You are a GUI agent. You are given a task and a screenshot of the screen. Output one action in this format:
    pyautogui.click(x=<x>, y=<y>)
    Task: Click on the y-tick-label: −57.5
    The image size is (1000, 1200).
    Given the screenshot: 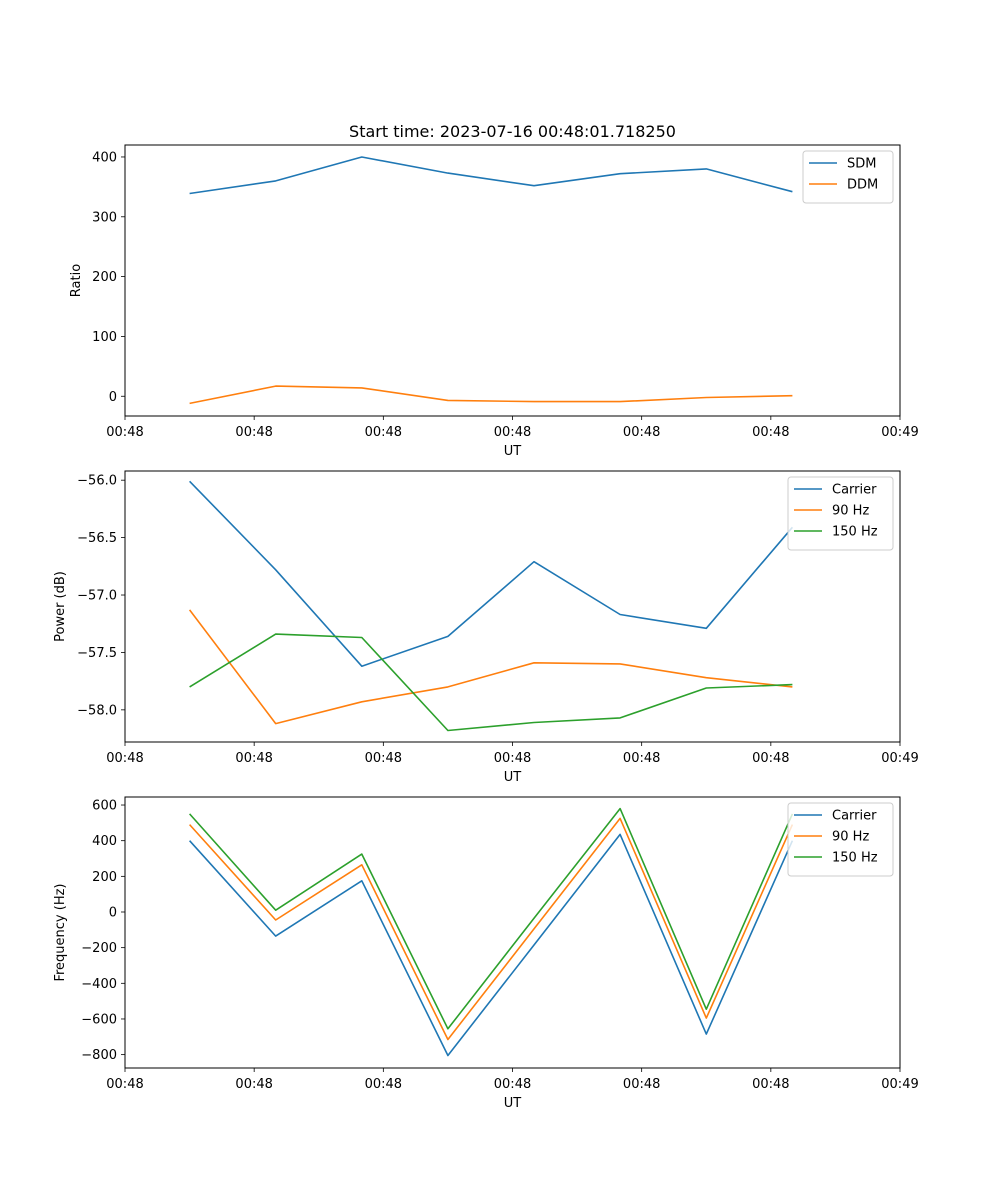 What is the action you would take?
    pyautogui.click(x=97, y=653)
    